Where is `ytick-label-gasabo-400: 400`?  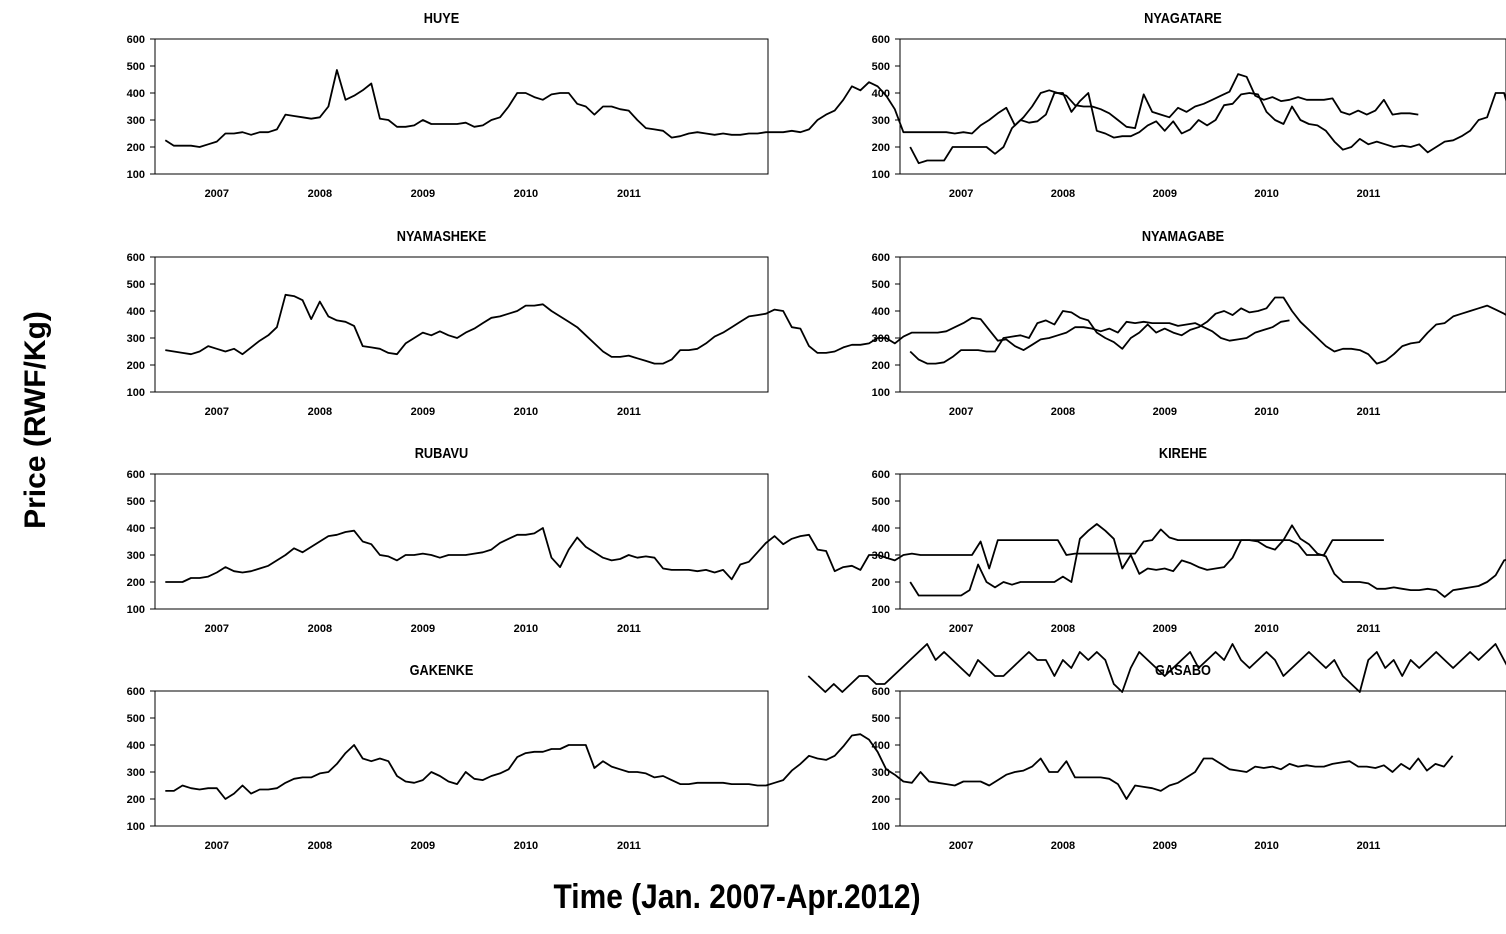
ytick-label-gasabo-400: 400 is located at coordinates (881, 746).